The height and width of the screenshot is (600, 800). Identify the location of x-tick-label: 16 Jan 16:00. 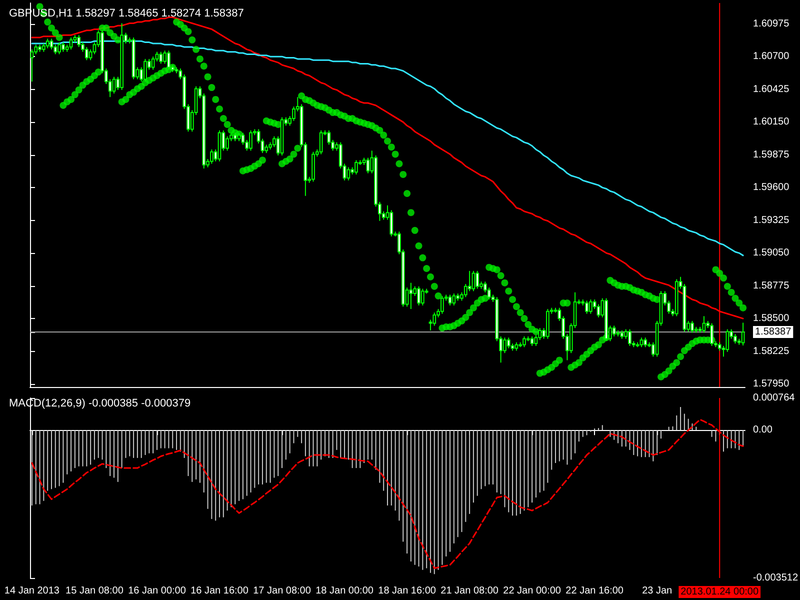
(219, 591).